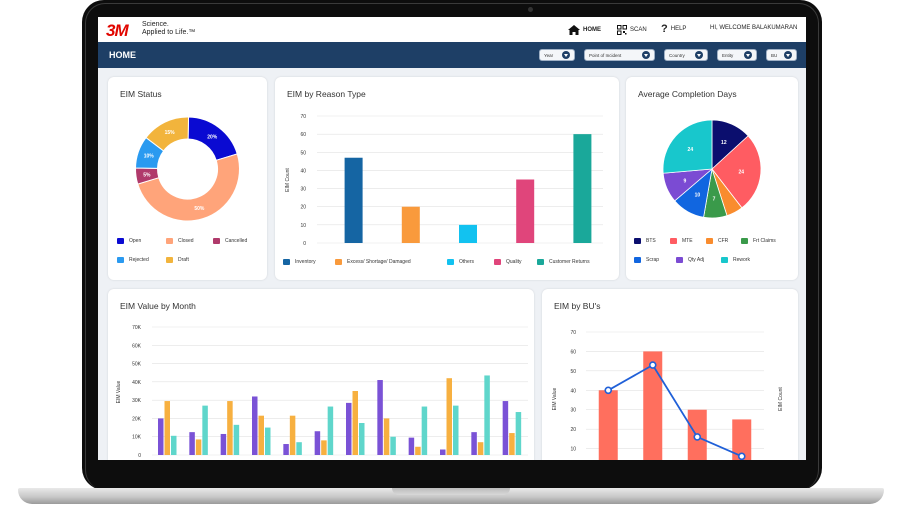  Describe the element at coordinates (137, 438) in the screenshot. I see `y-tick-label: 10K` at that location.